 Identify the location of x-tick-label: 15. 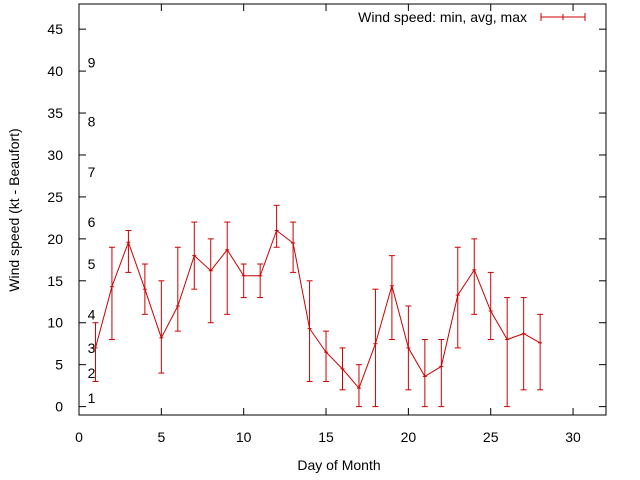
(326, 437).